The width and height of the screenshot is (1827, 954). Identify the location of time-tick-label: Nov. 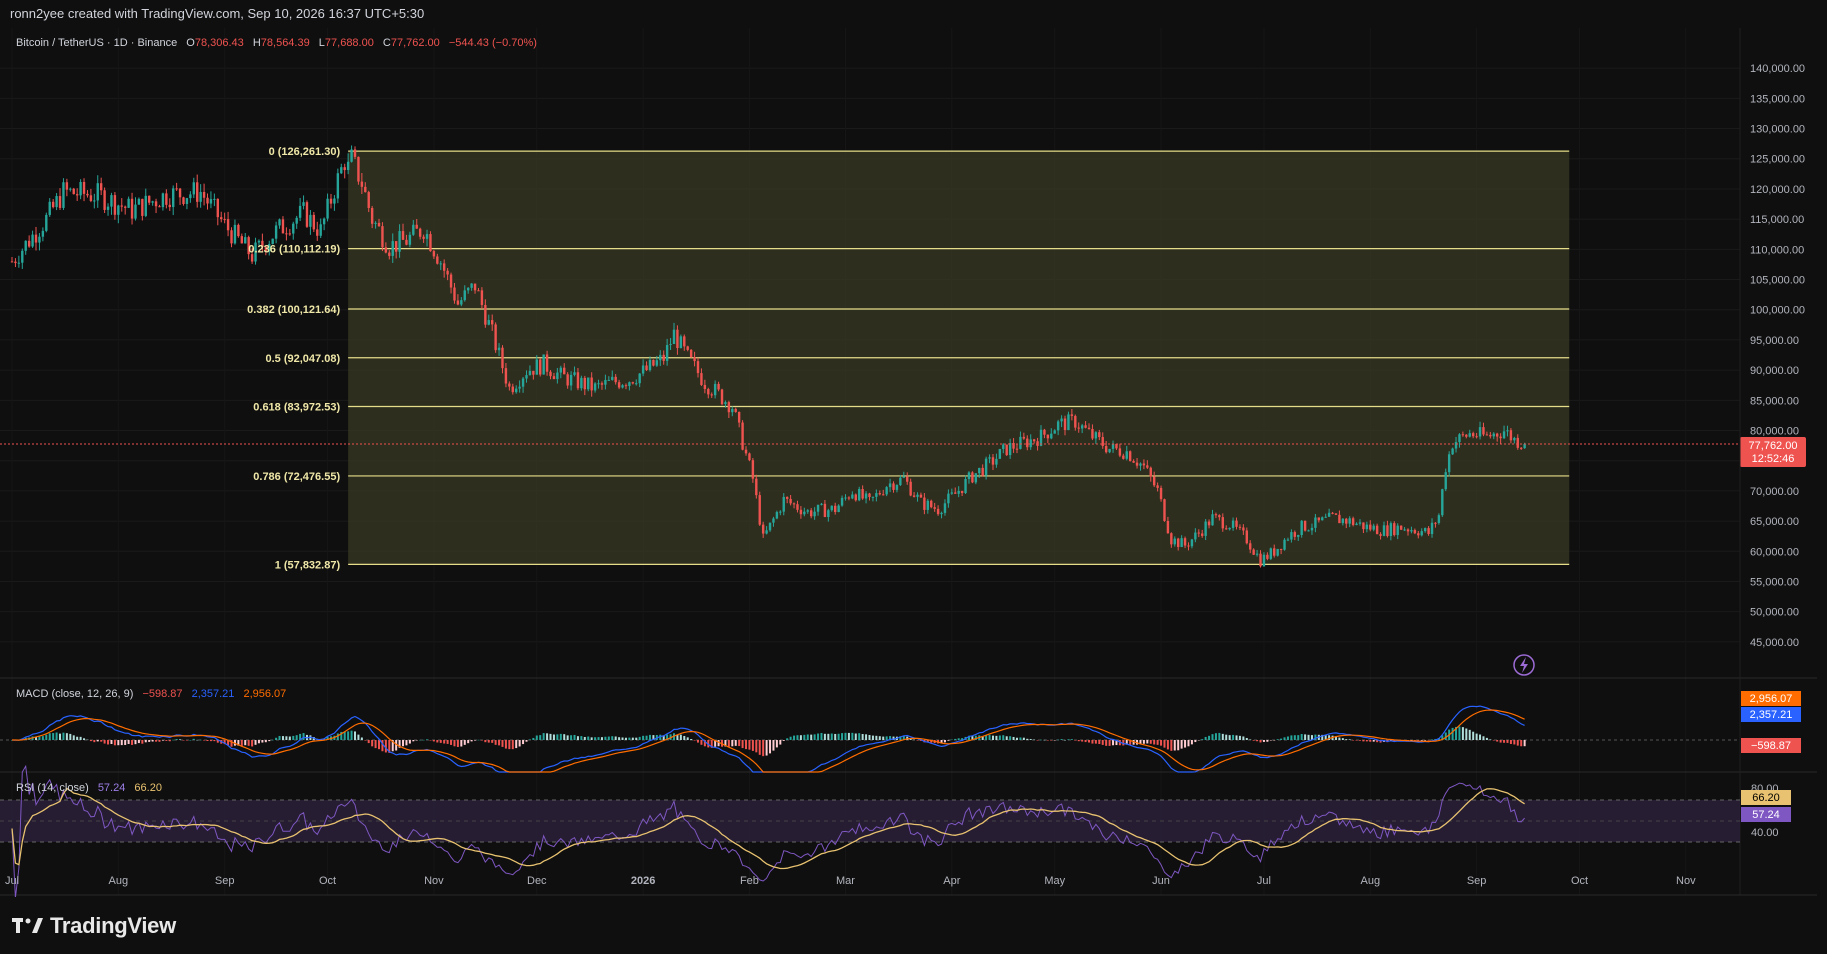
(1686, 881).